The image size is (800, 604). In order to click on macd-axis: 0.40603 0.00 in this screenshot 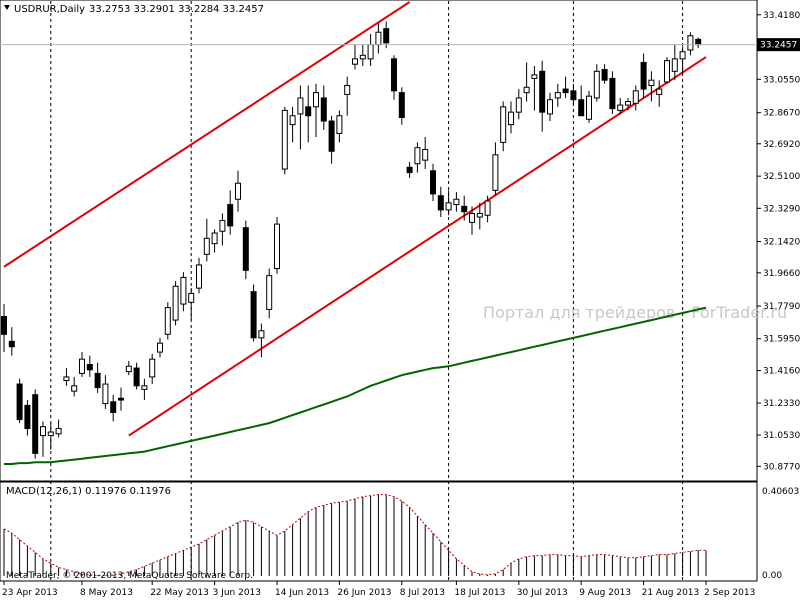, I will do `click(780, 534)`.